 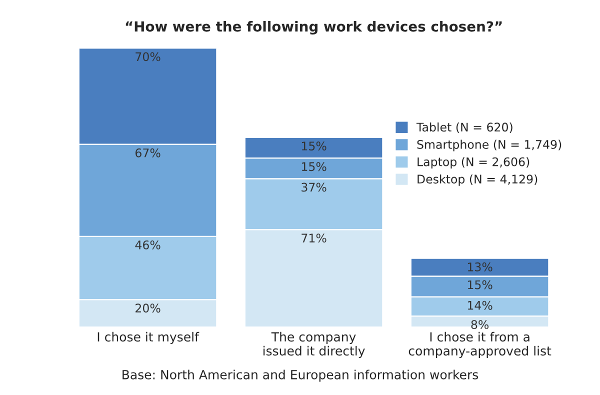 What do you see at coordinates (480, 305) in the screenshot?
I see `data-label: 14%` at bounding box center [480, 305].